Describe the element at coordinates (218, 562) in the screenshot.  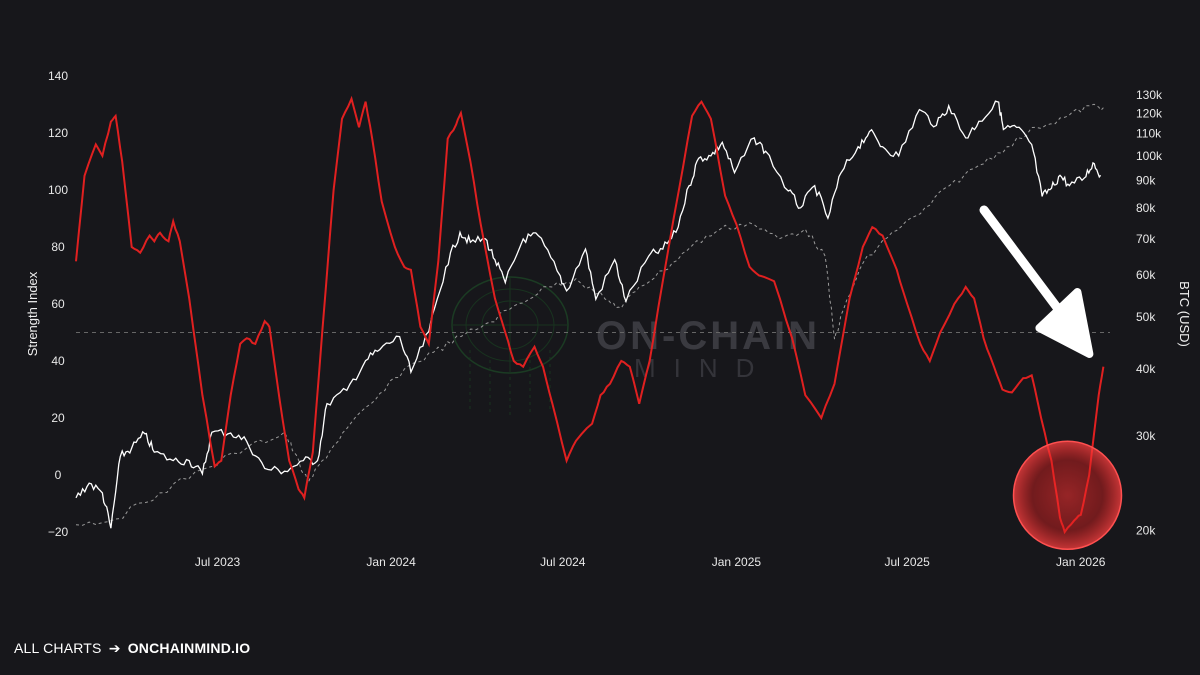
I see `x-tick-label: Jul 2023` at that location.